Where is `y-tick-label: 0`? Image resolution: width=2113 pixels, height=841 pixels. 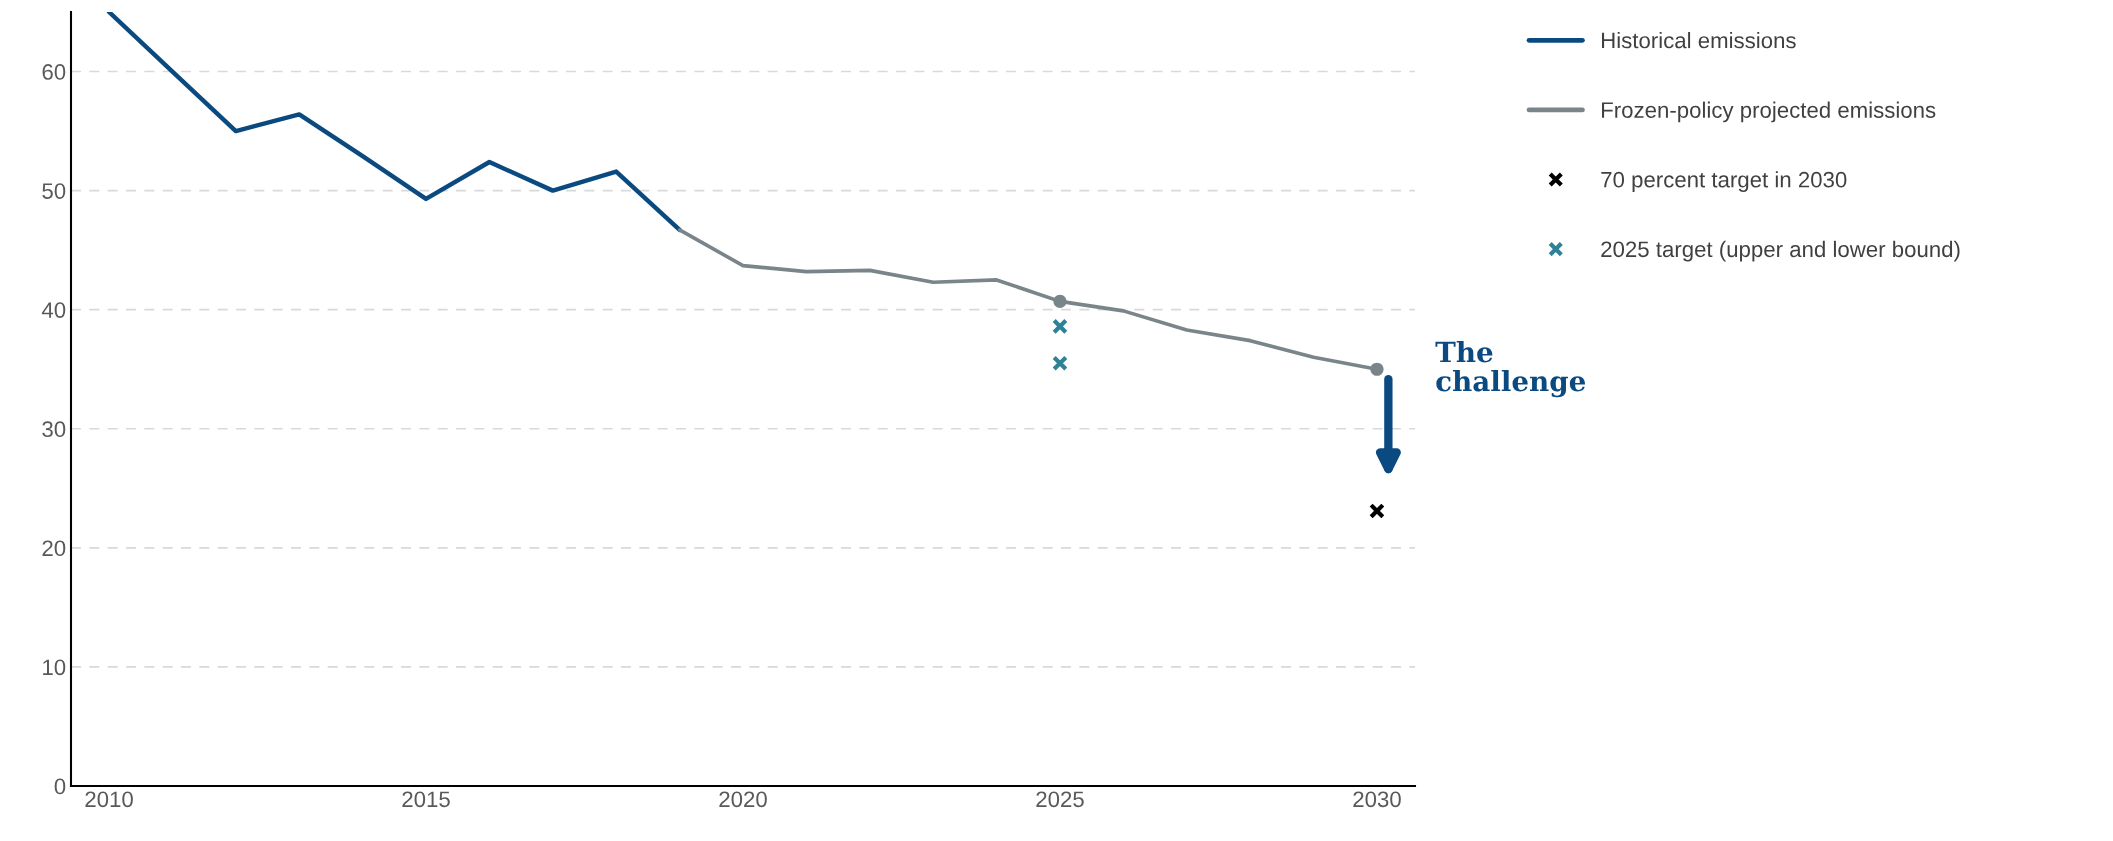
y-tick-label: 0 is located at coordinates (60, 786).